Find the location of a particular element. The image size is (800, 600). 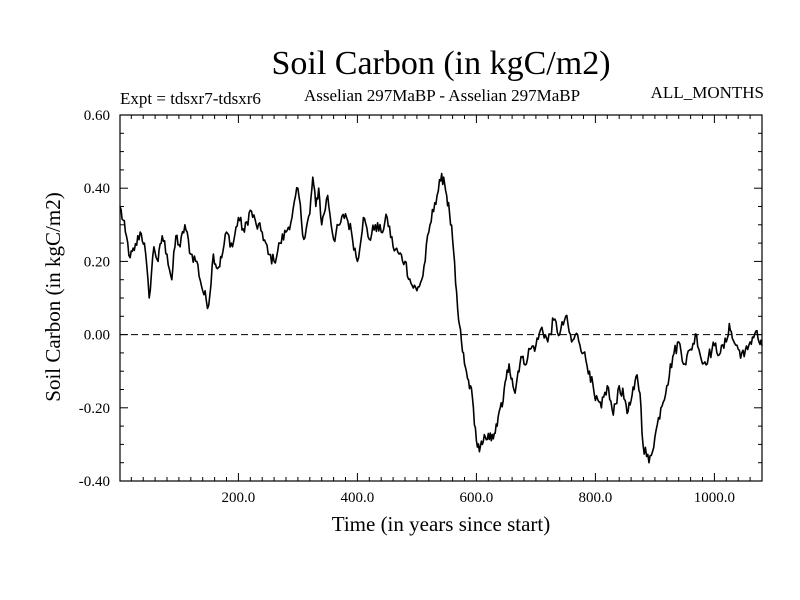

y-tick-label: 0.60 is located at coordinates (97, 116).